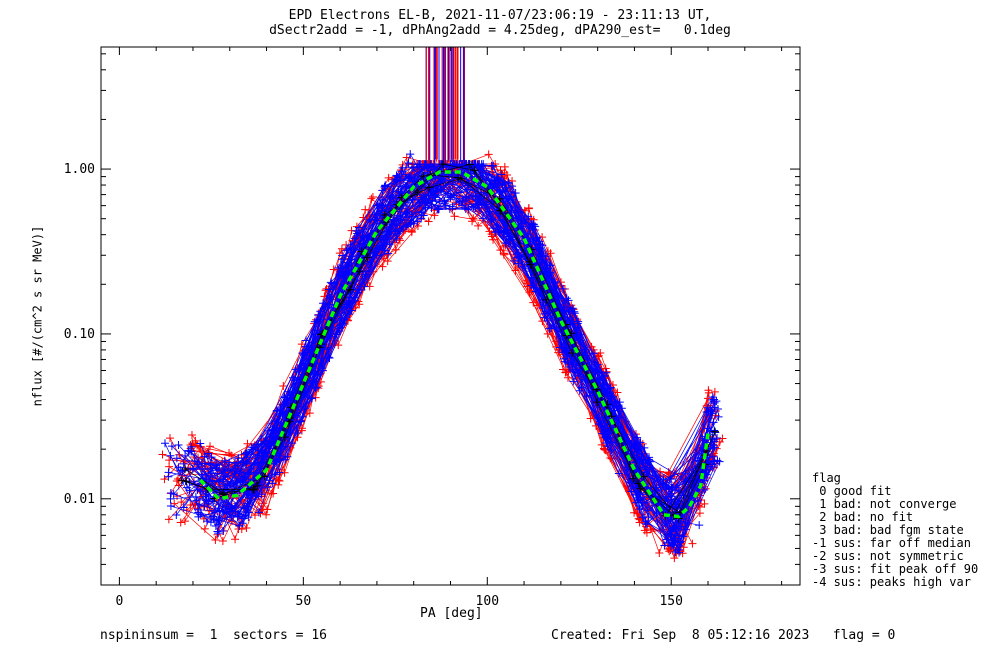 Image resolution: width=1000 pixels, height=650 pixels. I want to click on y-tick-label: 0.01, so click(79, 499).